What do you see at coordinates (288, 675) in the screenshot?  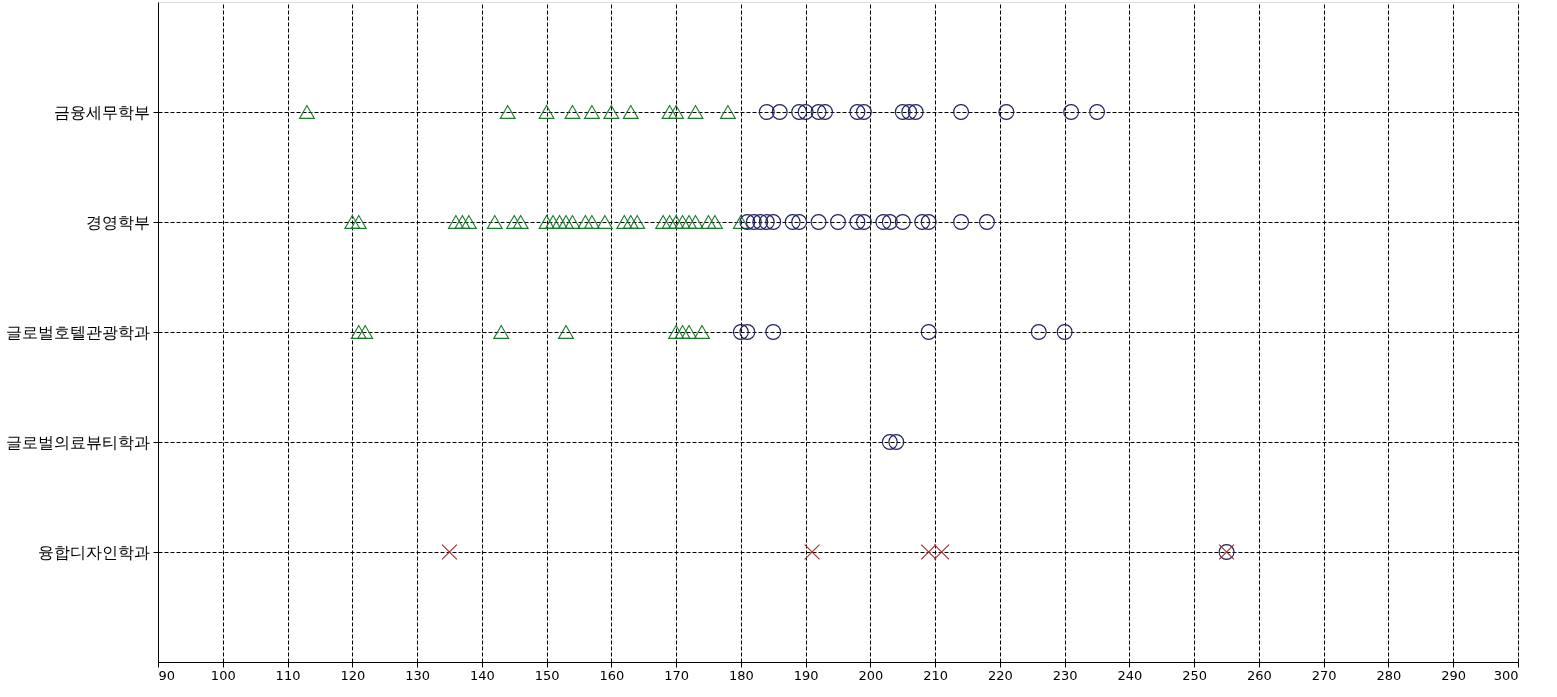 I see `x-tick-label: 110` at bounding box center [288, 675].